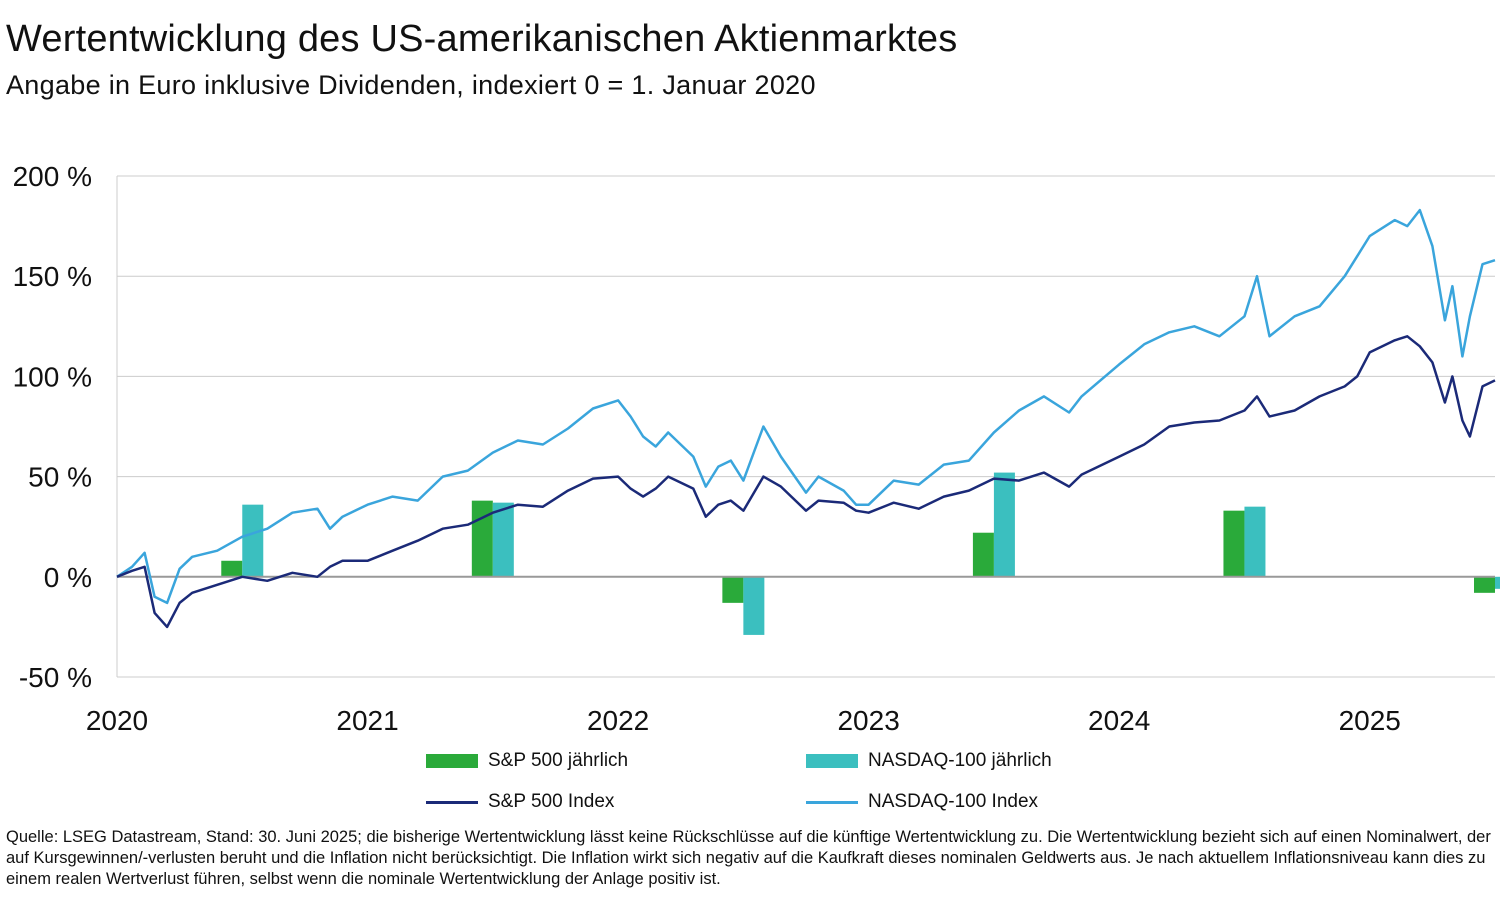 Image resolution: width=1500 pixels, height=898 pixels. Describe the element at coordinates (983, 554) in the screenshot. I see `bar-sp-2023` at that location.